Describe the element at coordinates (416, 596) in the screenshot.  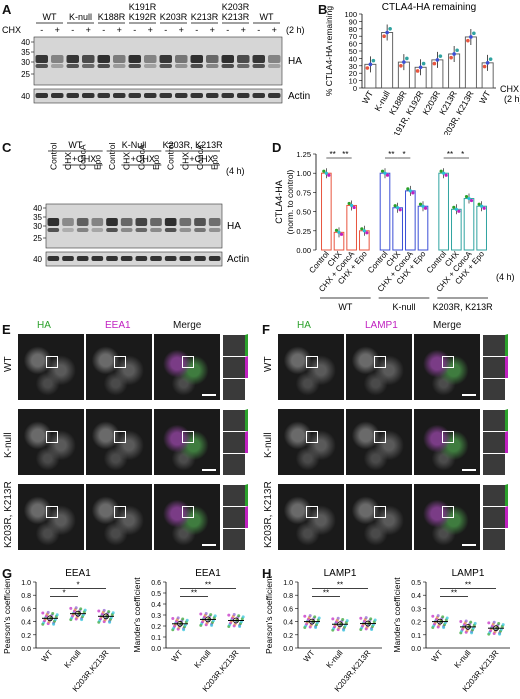
I see `y-tick-label: 0.4` at that location.